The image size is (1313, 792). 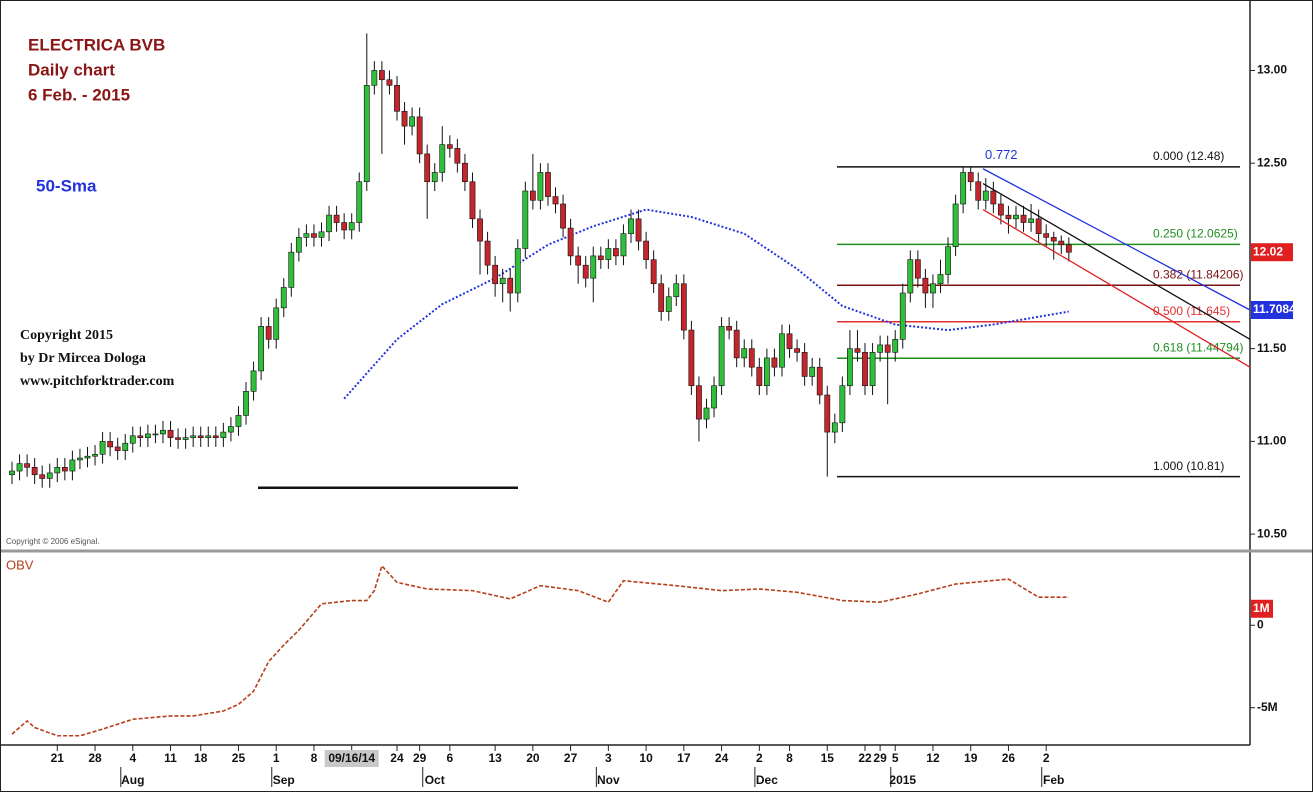 I want to click on x-tick-label: 21, so click(x=58, y=758).